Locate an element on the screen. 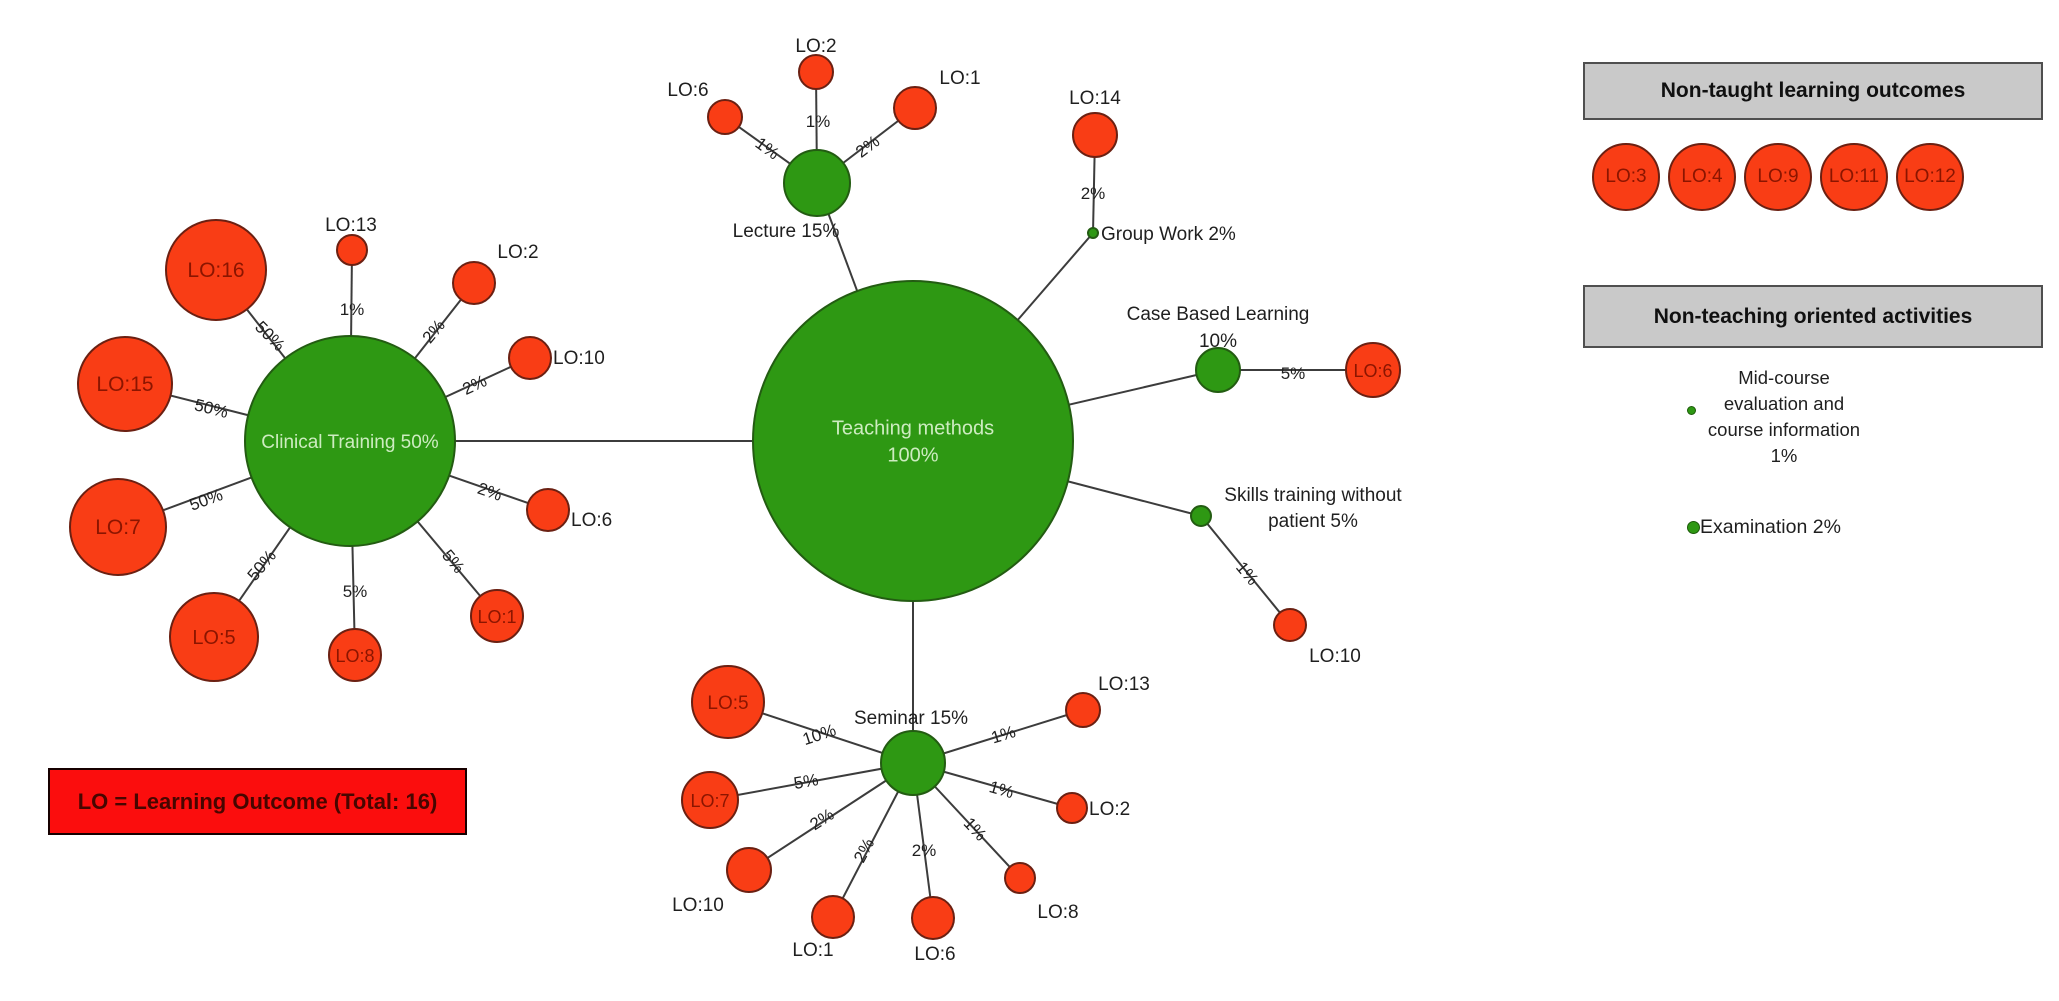  node-clinical-lo1 is located at coordinates (497, 616).